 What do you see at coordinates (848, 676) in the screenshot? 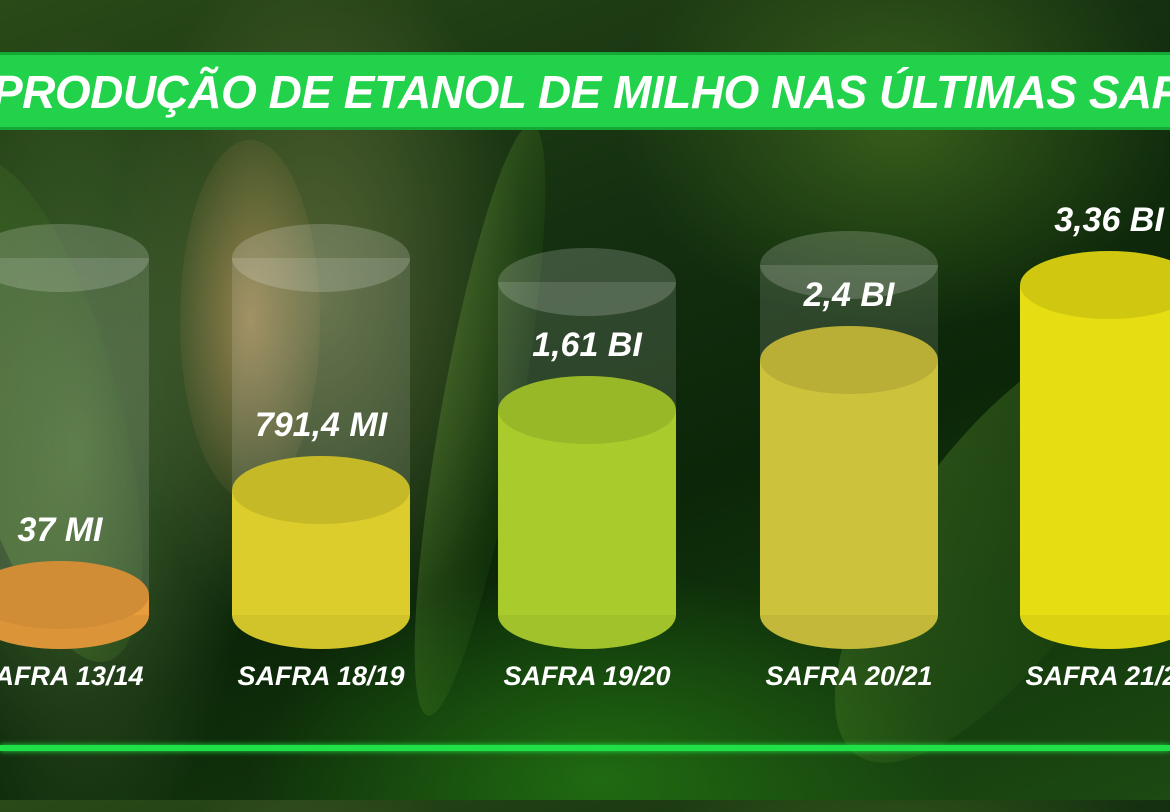
I see `category-label: SAFRA 20/21` at bounding box center [848, 676].